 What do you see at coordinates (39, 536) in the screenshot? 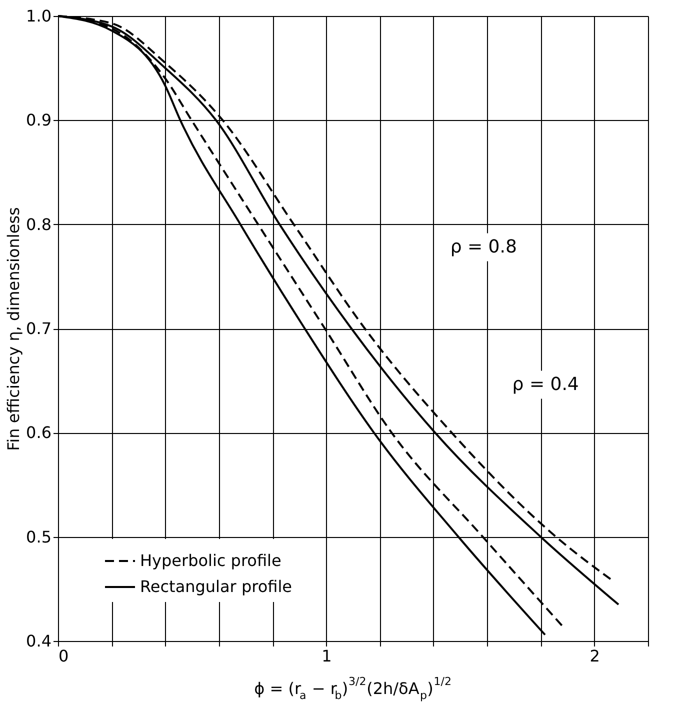
I see `y-tick-label: 0.5` at bounding box center [39, 536].